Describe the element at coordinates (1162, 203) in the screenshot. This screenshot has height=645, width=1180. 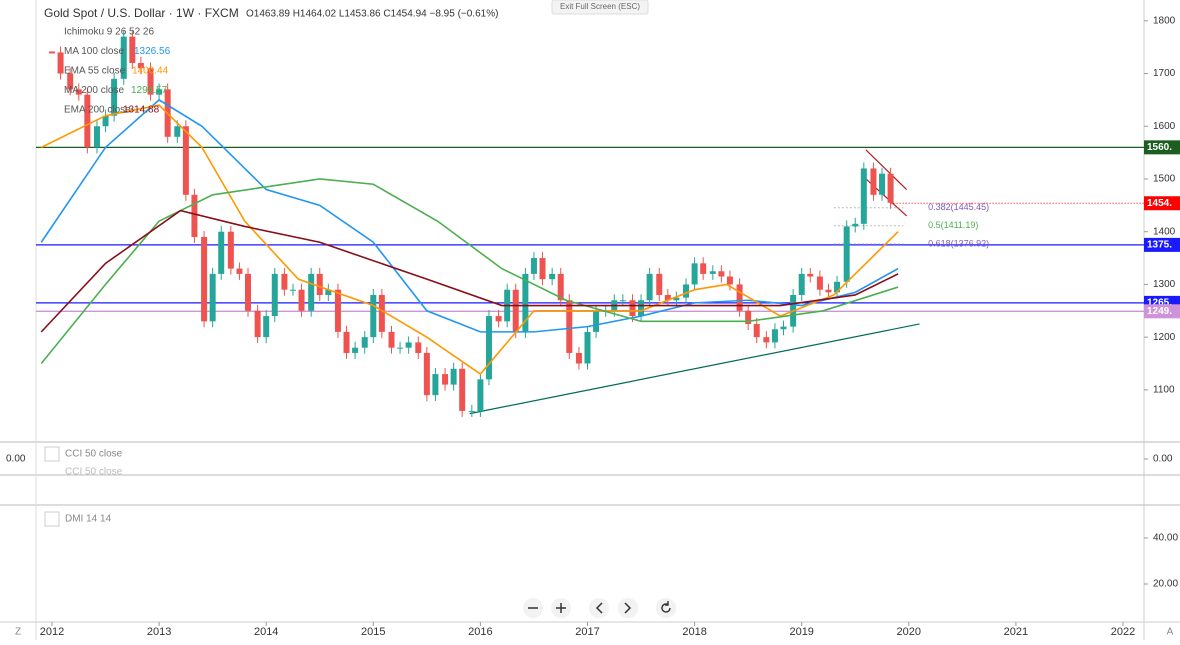
I see `last-price-tag` at that location.